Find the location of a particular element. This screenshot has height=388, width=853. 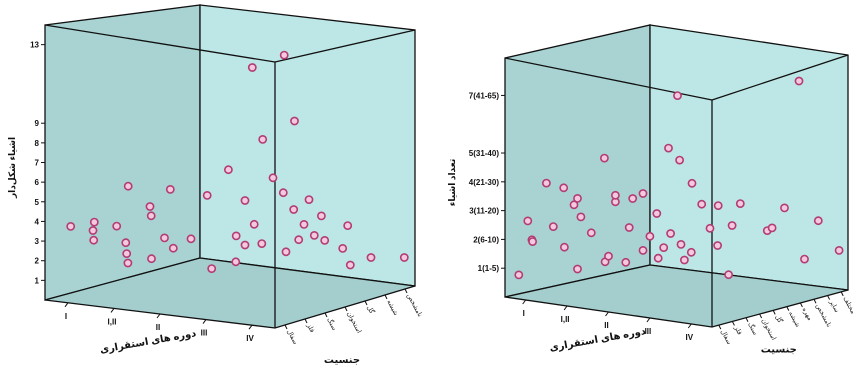

x-tick-label: III is located at coordinates (648, 331).